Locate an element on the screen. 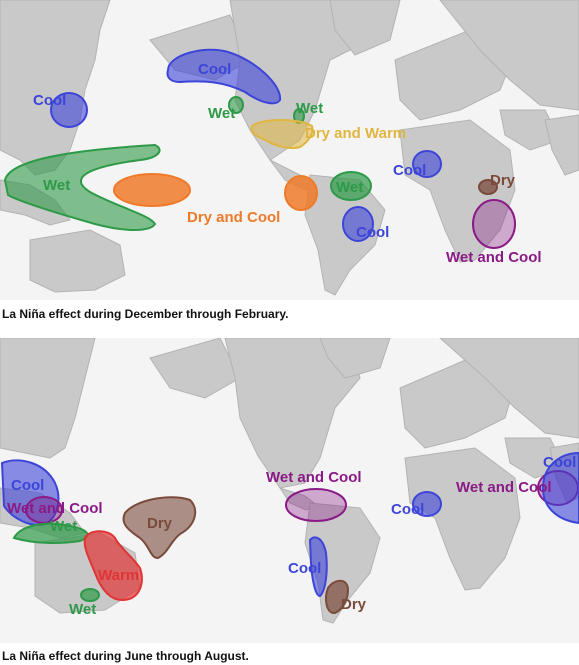 This screenshot has height=665, width=579. region-dry-southern-south-america is located at coordinates (337, 596).